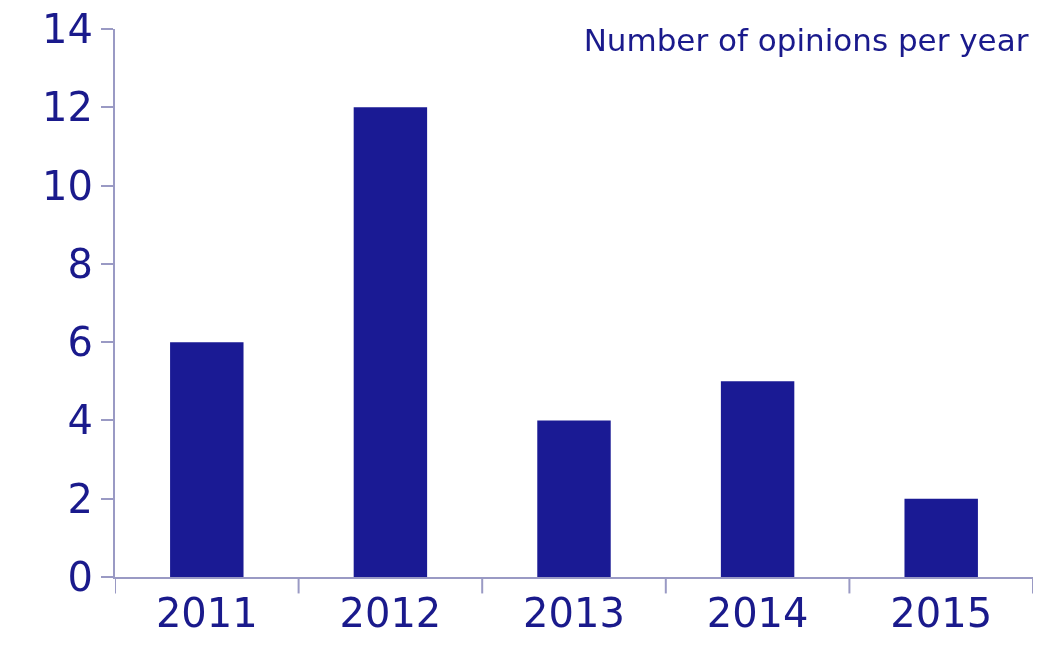 The height and width of the screenshot is (662, 1038). I want to click on x-tick-label: 2014, so click(757, 613).